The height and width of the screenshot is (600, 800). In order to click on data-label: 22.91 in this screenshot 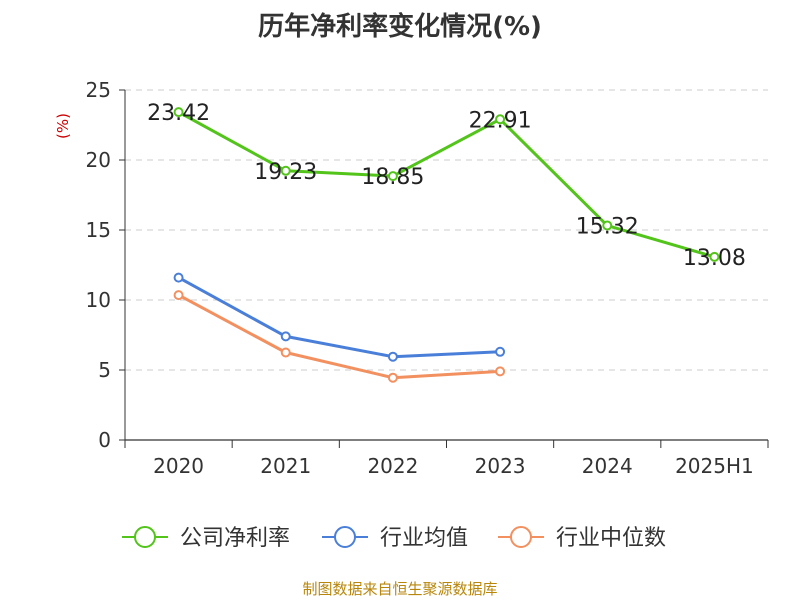, I will do `click(500, 120)`.